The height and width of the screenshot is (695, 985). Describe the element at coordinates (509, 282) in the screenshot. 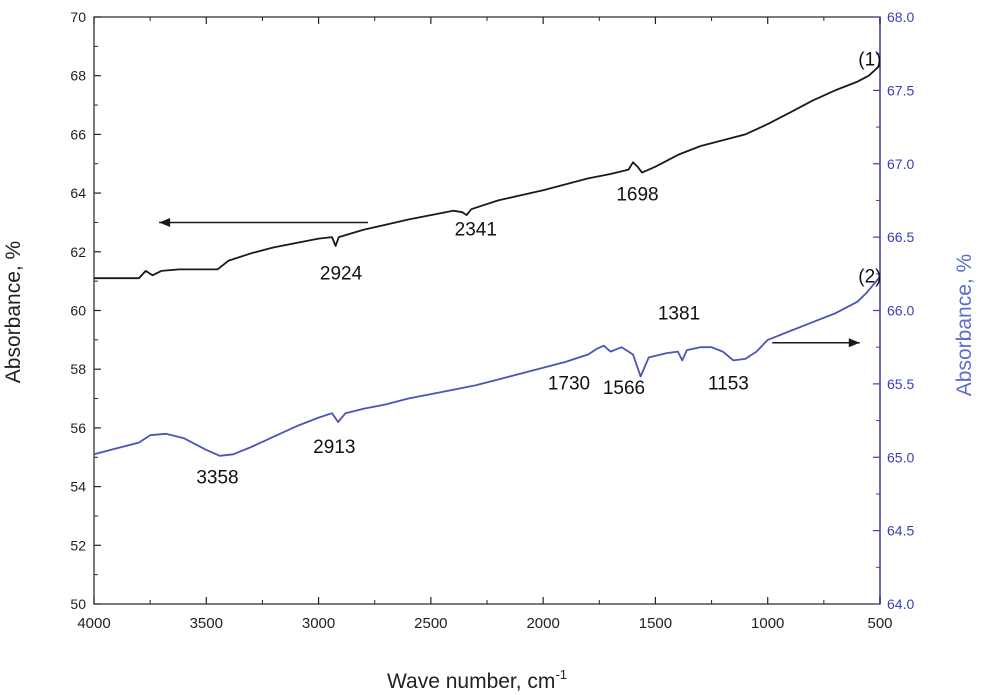

I see `direction-arrows` at that location.